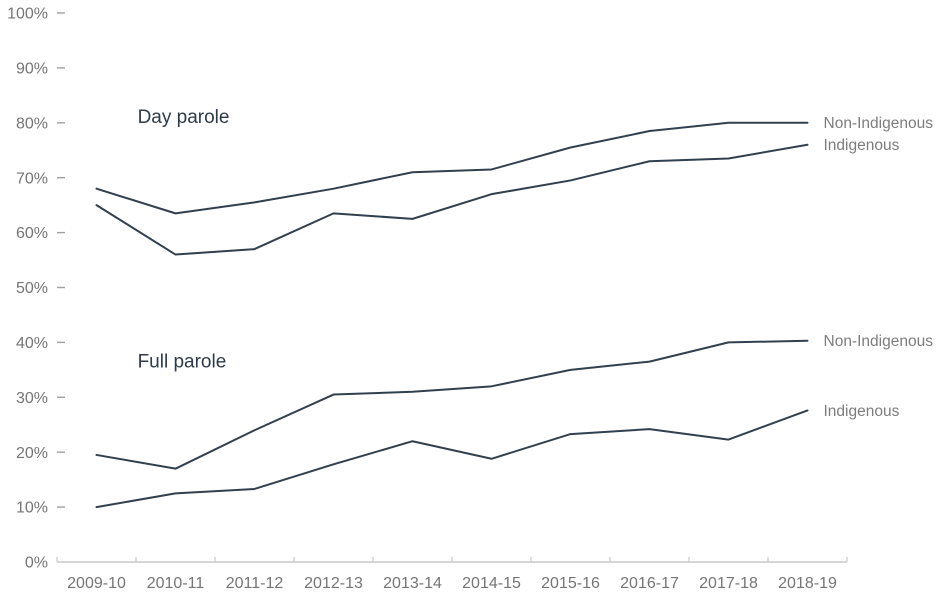 The height and width of the screenshot is (597, 943). I want to click on group-title-full-parole: Full parole, so click(182, 362).